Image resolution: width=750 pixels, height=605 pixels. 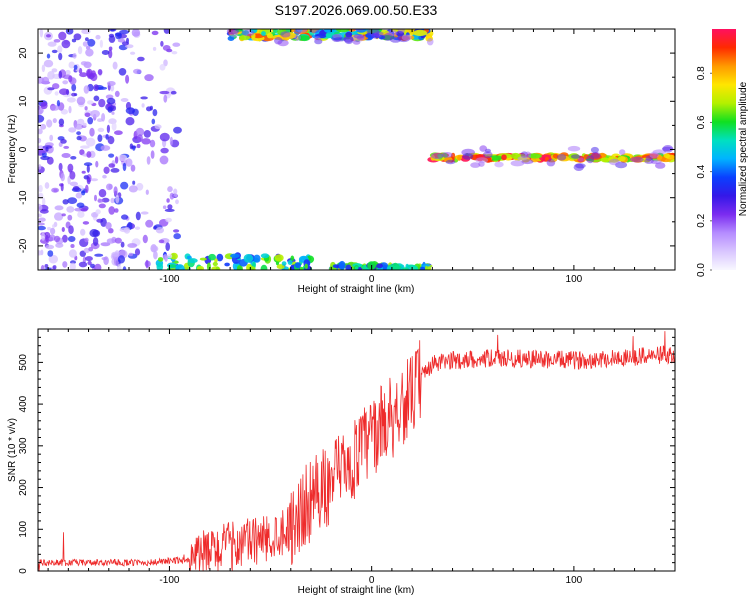 I want to click on snr-xlabel: Height of straight line (km), so click(x=356, y=590).